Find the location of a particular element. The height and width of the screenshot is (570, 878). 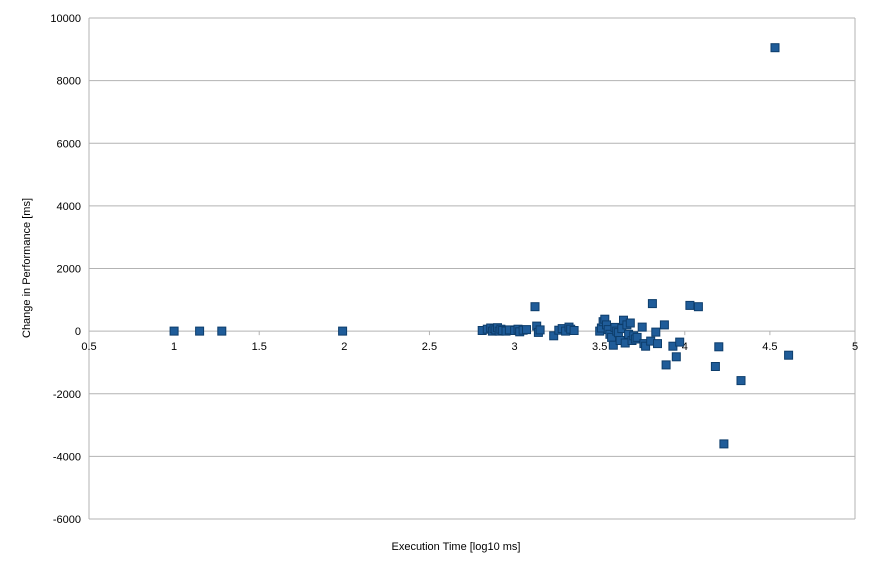

x-tick-label: 2.5 is located at coordinates (429, 347).